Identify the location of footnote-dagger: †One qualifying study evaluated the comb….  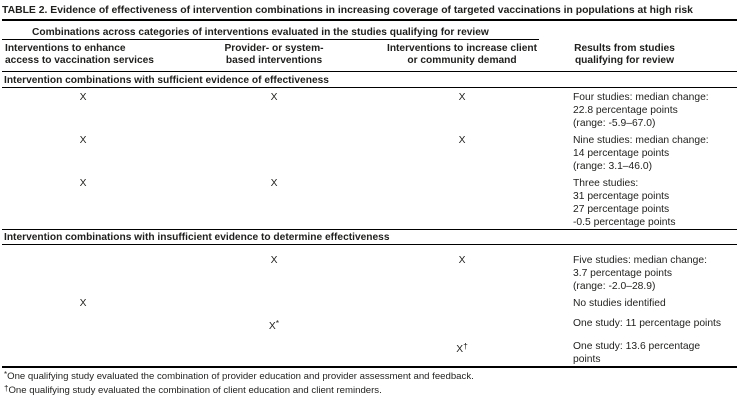
(370, 390).